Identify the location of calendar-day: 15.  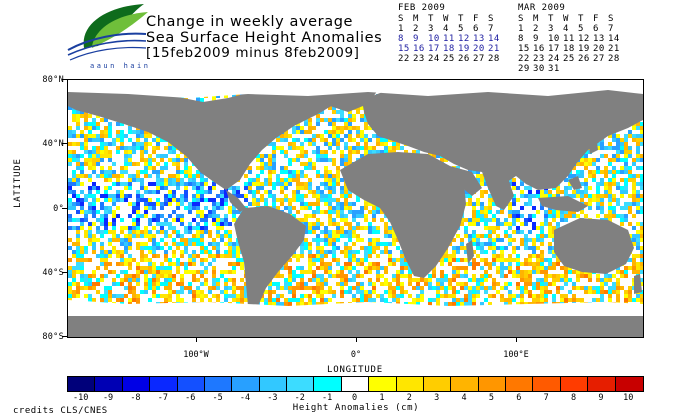
(524, 49).